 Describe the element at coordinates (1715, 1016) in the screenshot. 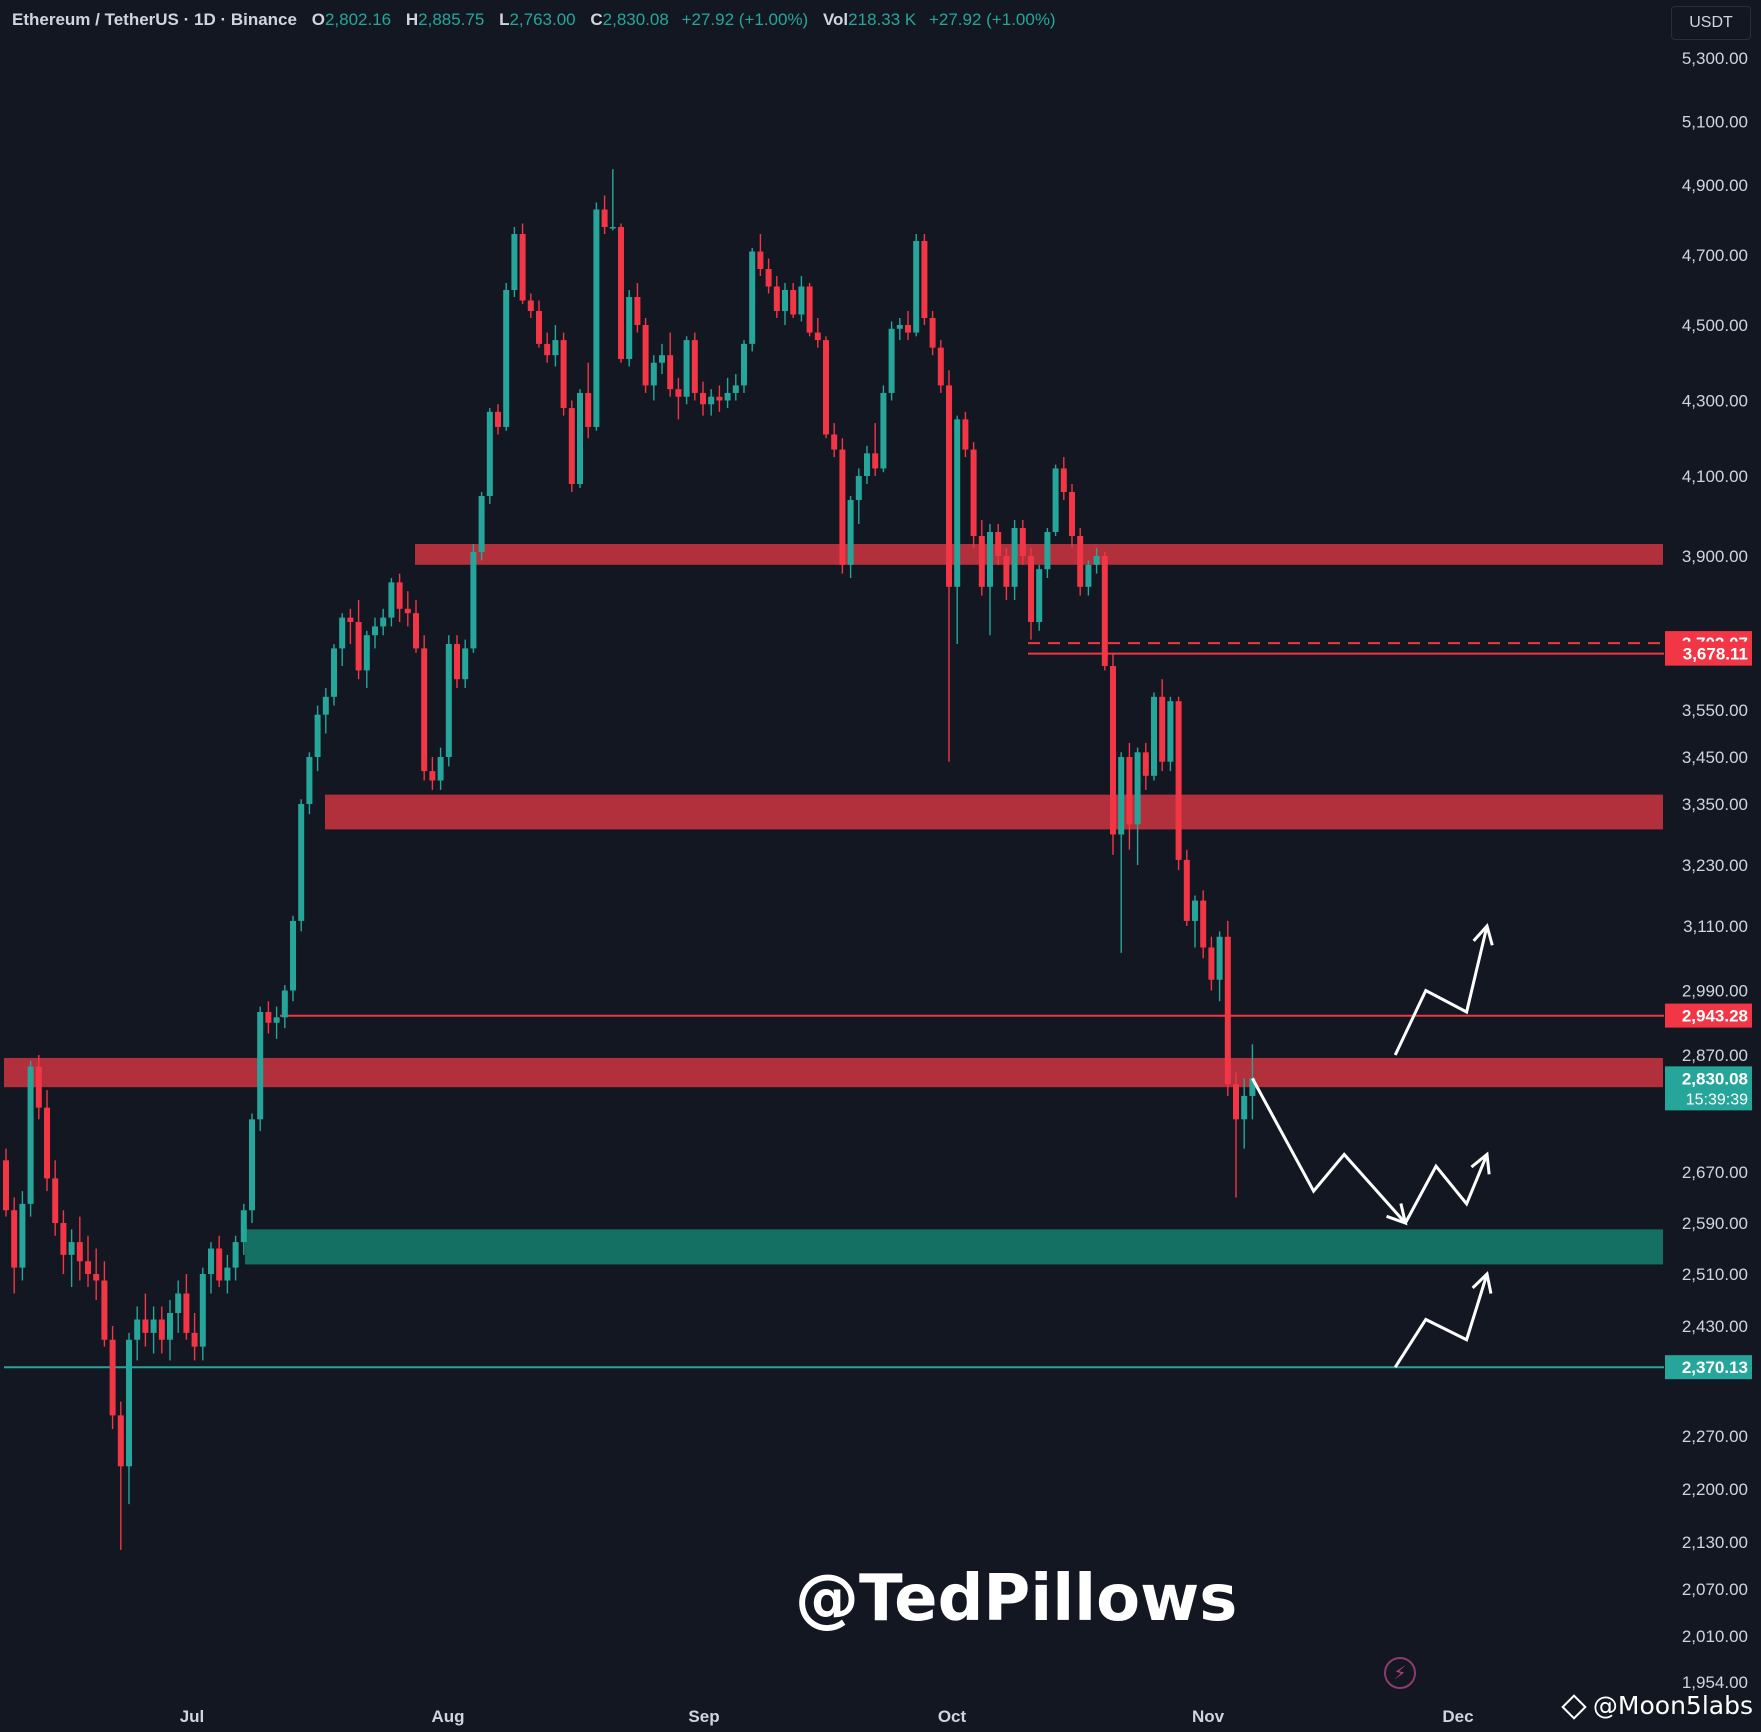

I see `price-tag-2-label: 2,943.28` at that location.